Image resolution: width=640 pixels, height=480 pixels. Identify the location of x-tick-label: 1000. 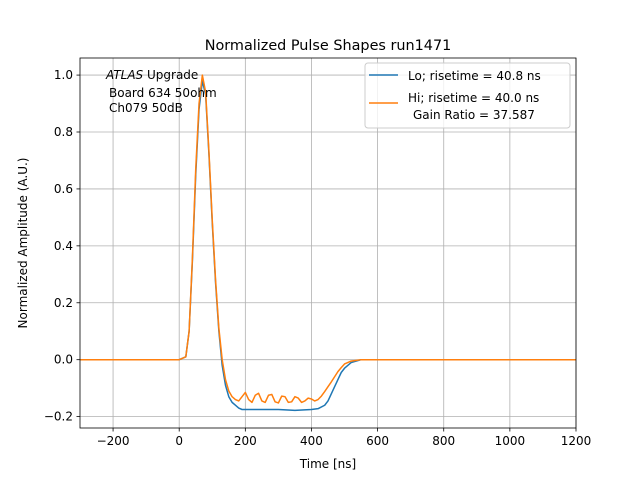
(510, 441).